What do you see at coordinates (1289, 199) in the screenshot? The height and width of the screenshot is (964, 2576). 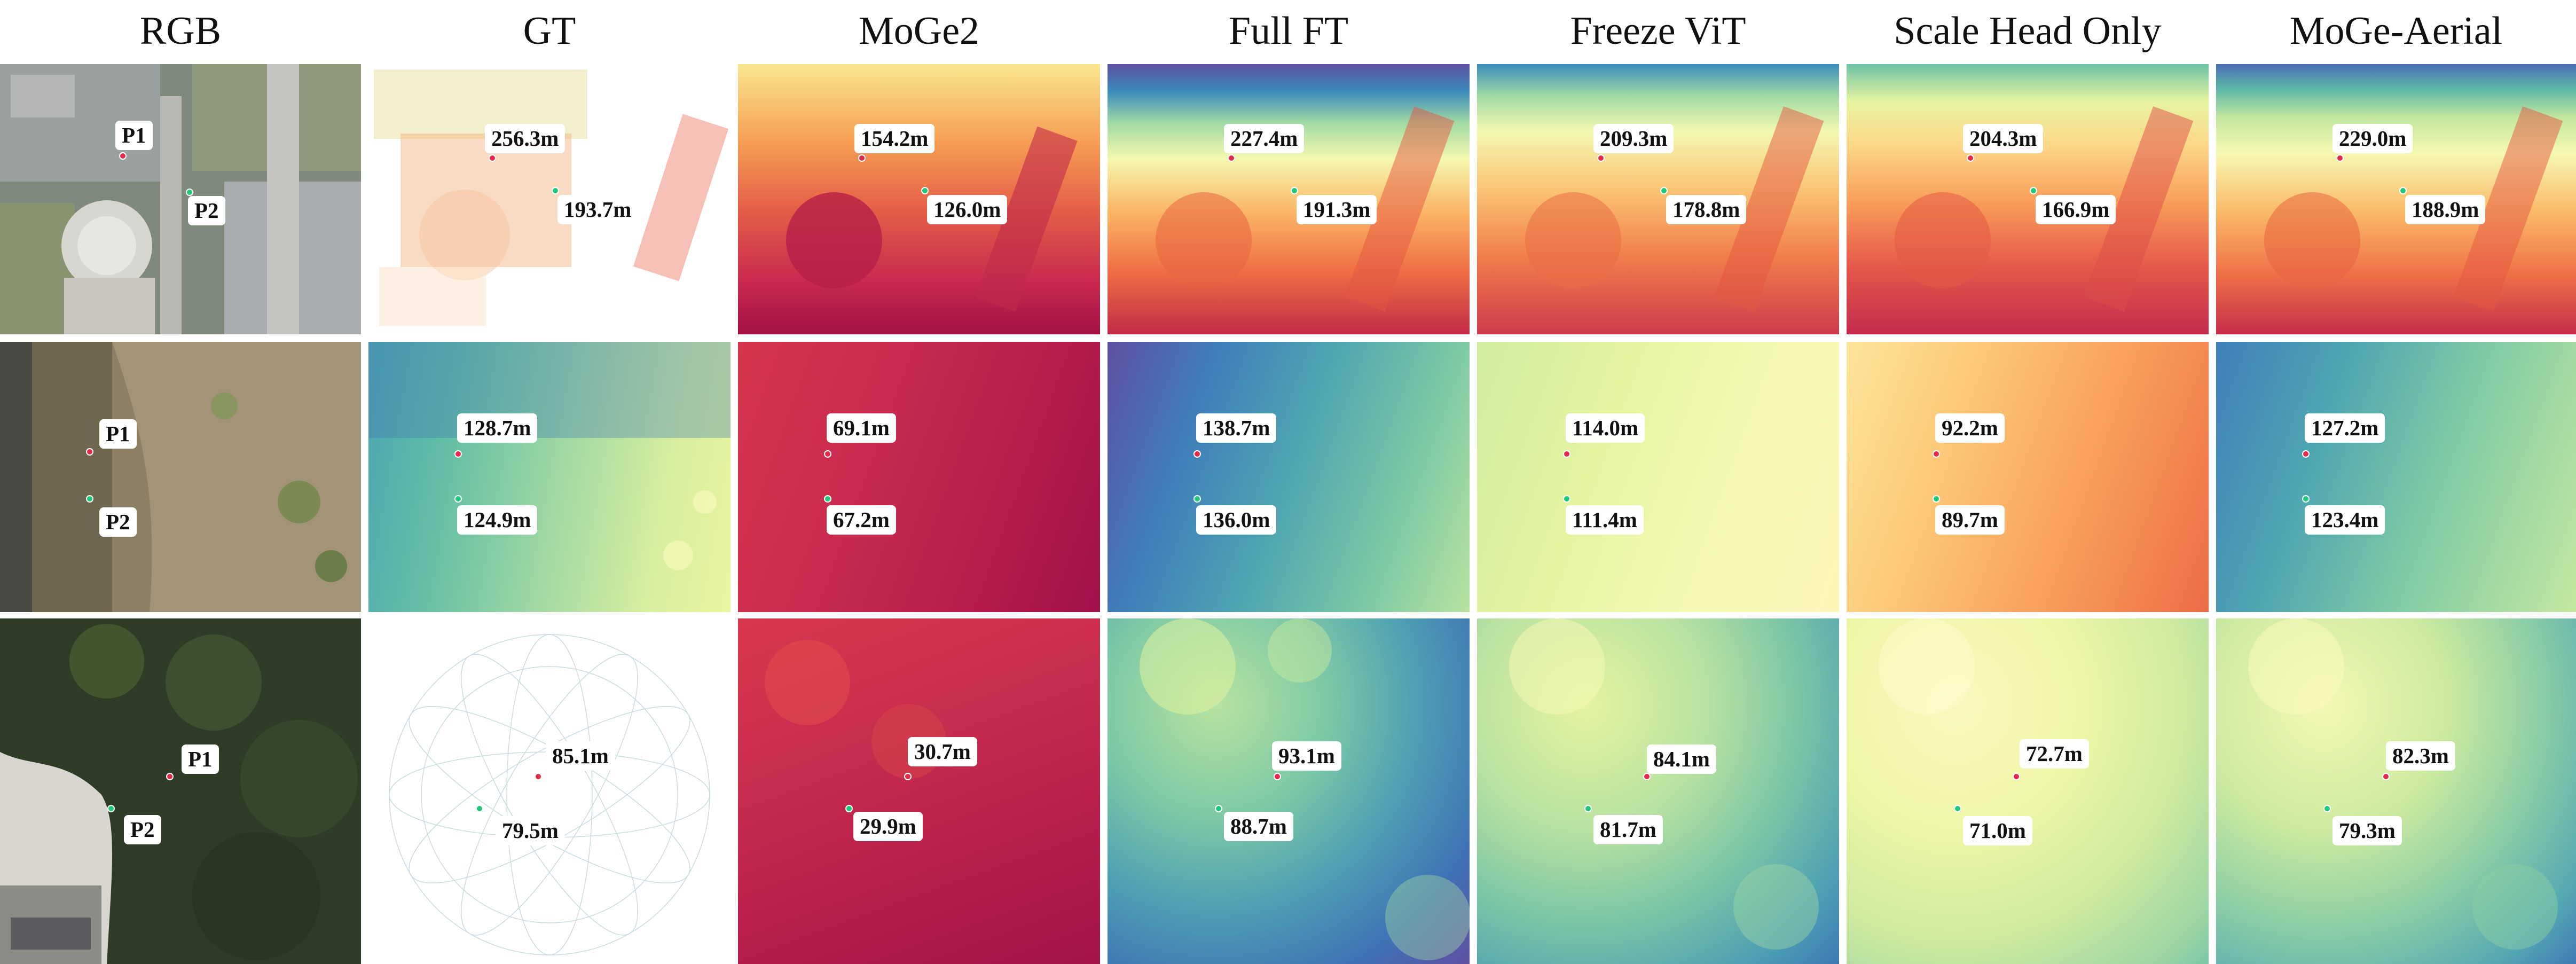 I see `full-ft-depth-row1: 227.4m 191.3m` at bounding box center [1289, 199].